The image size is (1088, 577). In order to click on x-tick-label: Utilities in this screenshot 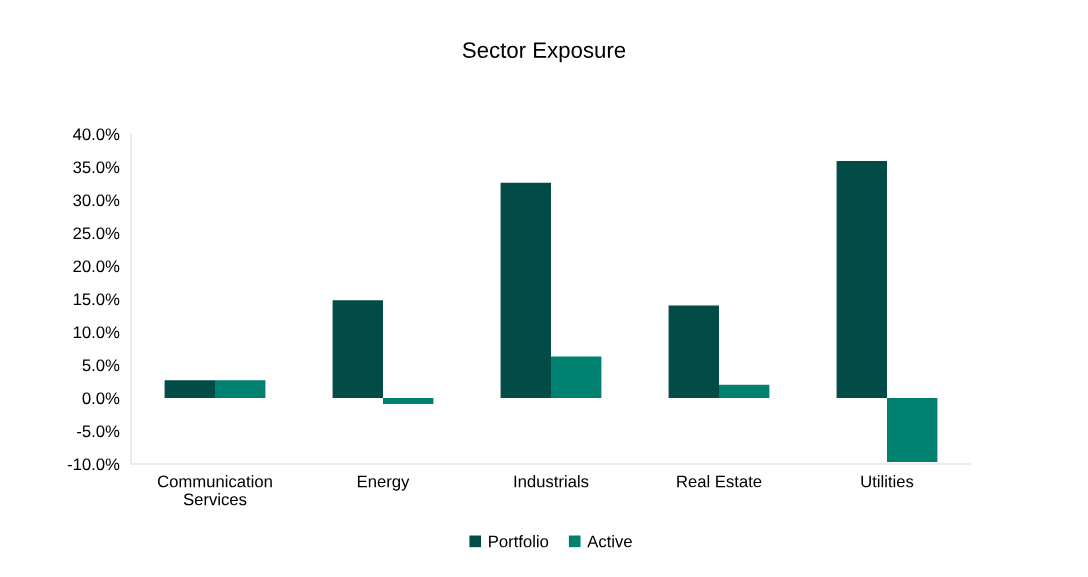, I will do `click(887, 481)`.